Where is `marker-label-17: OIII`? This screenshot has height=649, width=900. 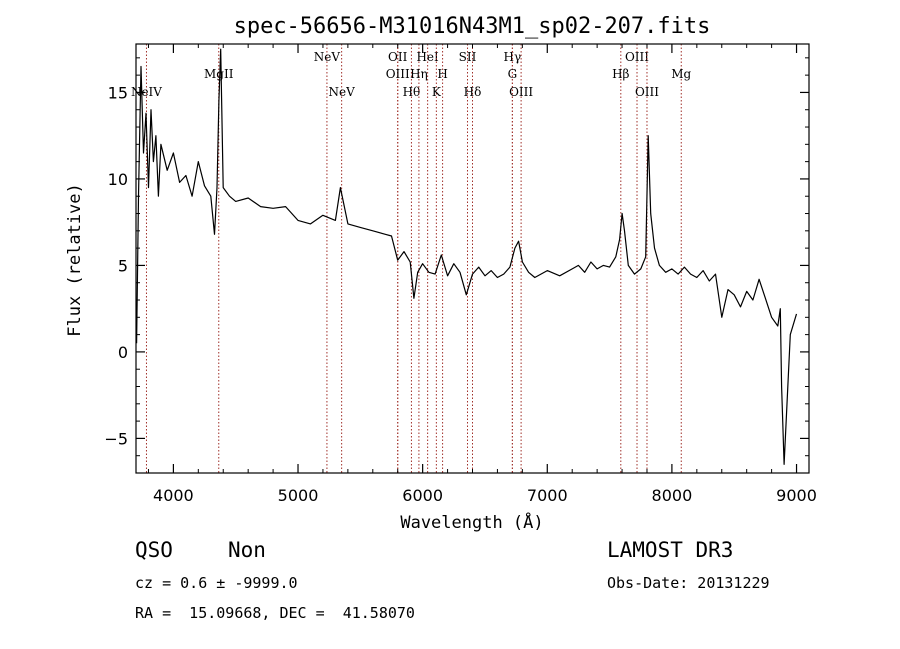
marker-label-17: OIII is located at coordinates (637, 57).